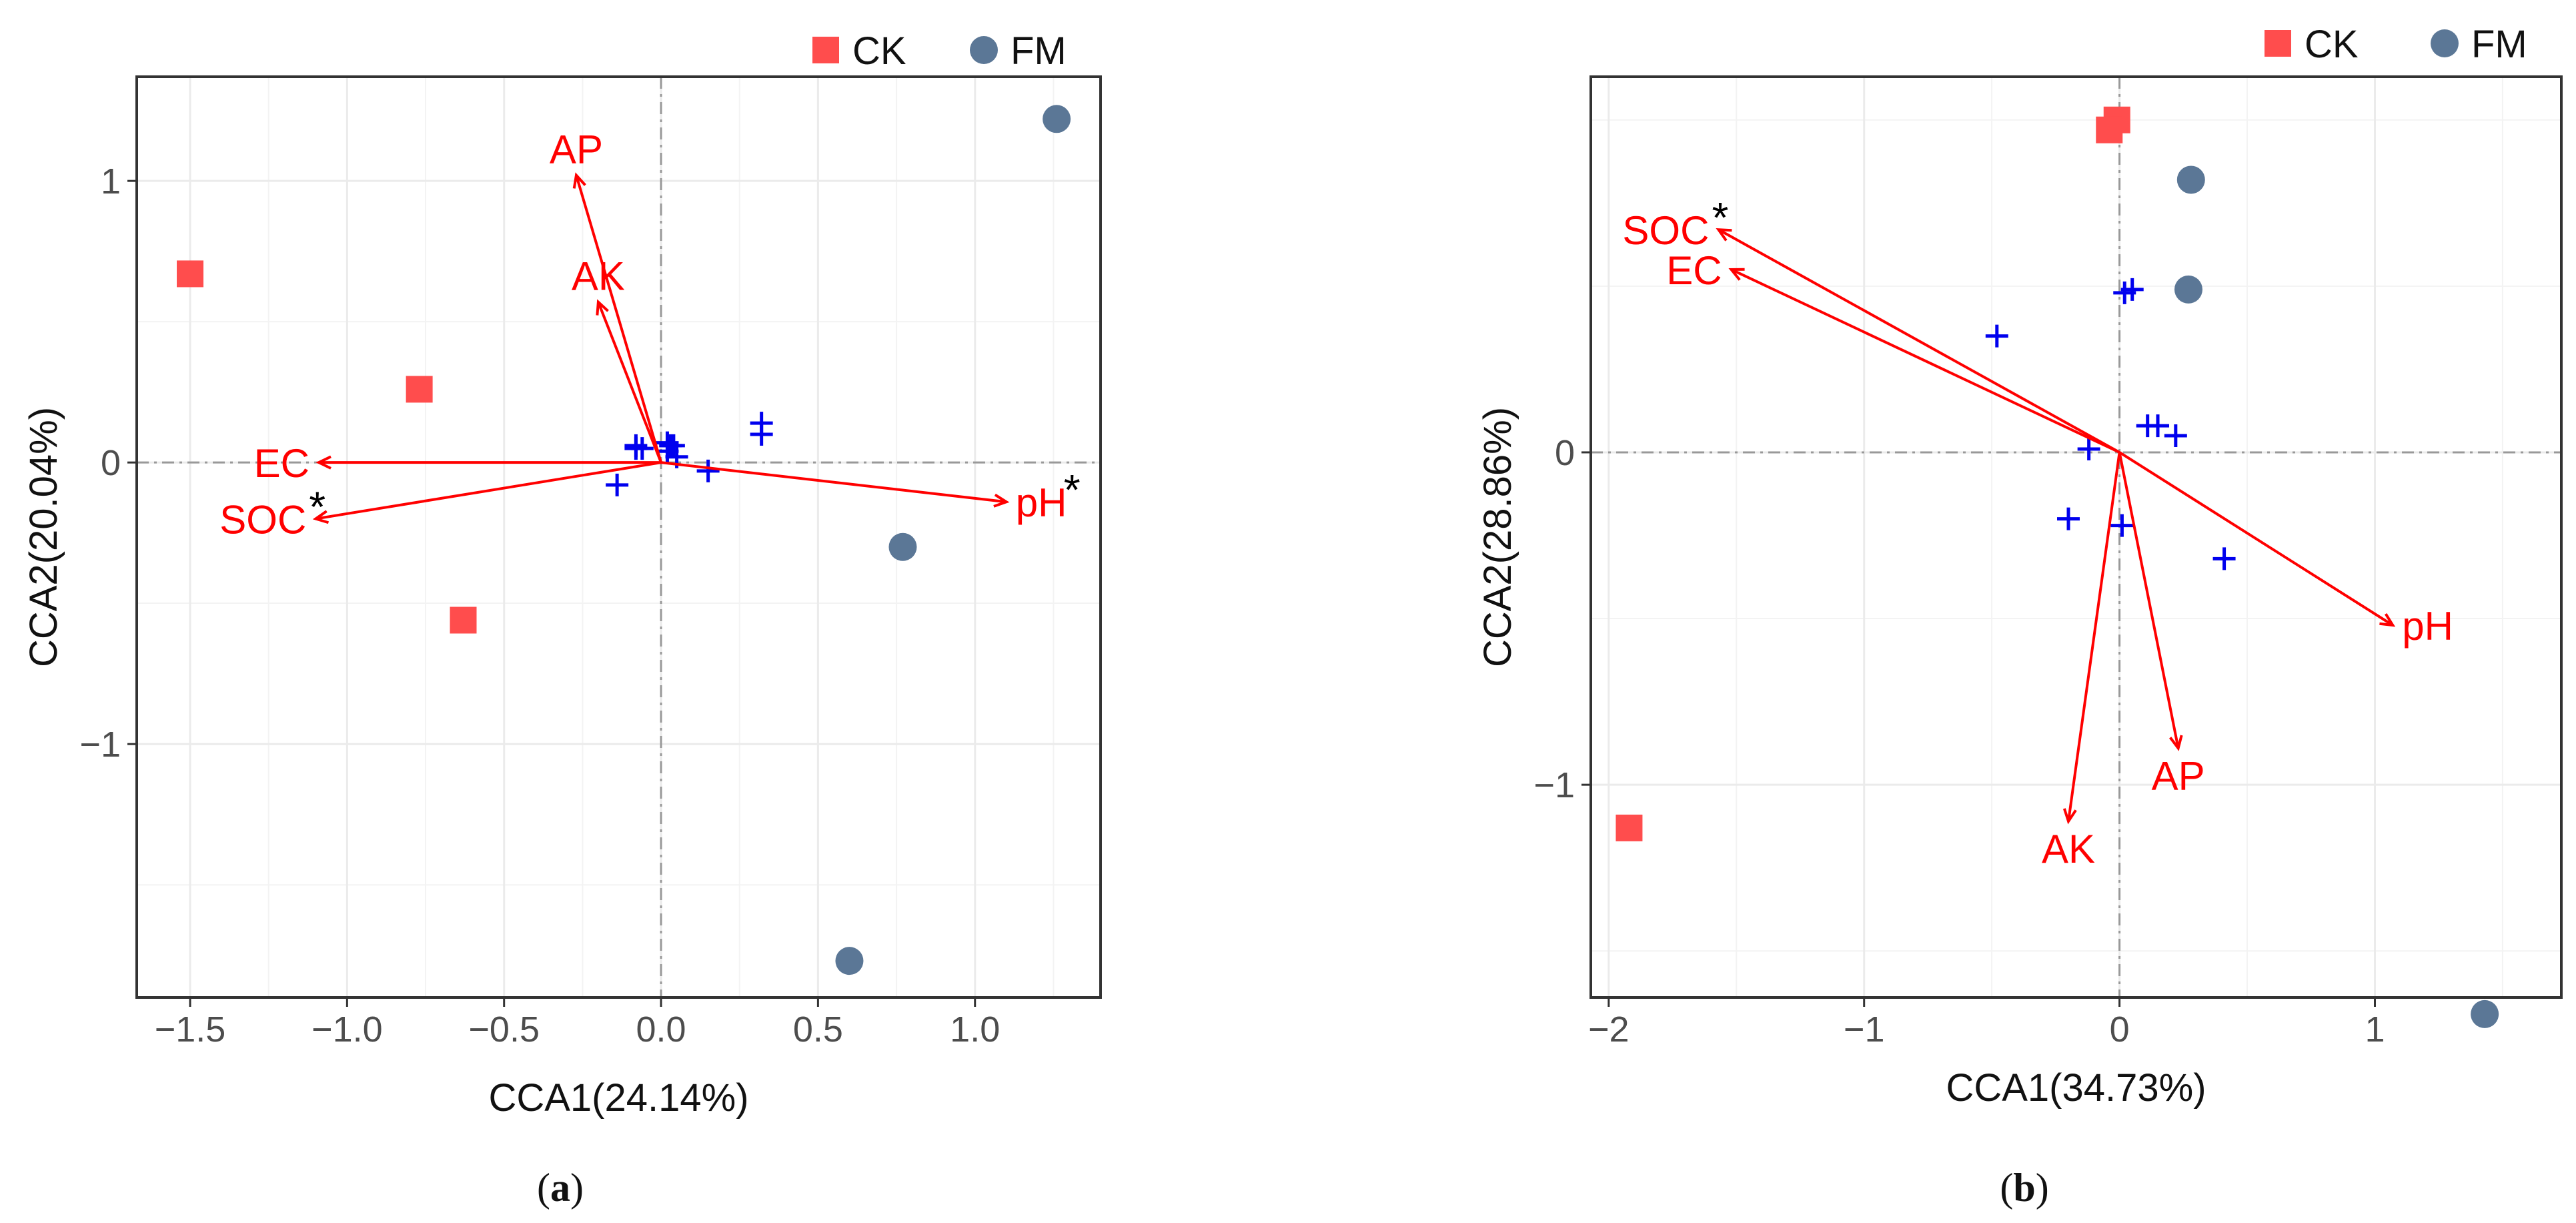 The height and width of the screenshot is (1223, 2576). I want to click on x-tick-label: 0.0, so click(661, 1029).